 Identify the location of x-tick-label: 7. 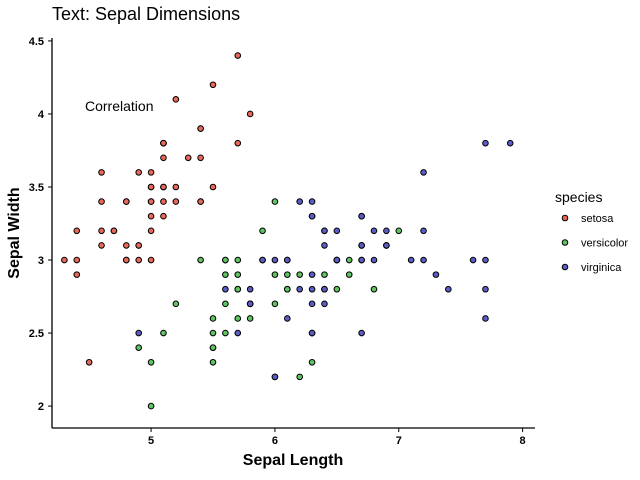
(399, 441).